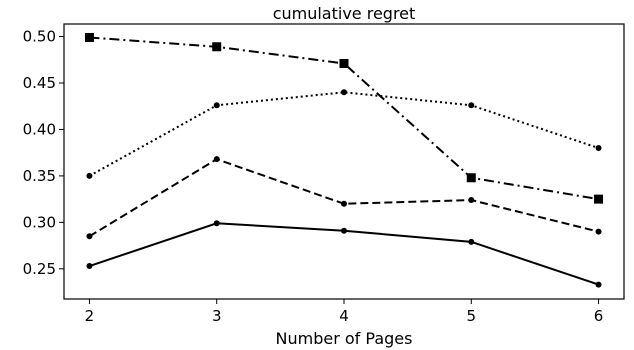 The width and height of the screenshot is (634, 350). Describe the element at coordinates (39, 37) in the screenshot. I see `y-tick-label: 0.50` at that location.